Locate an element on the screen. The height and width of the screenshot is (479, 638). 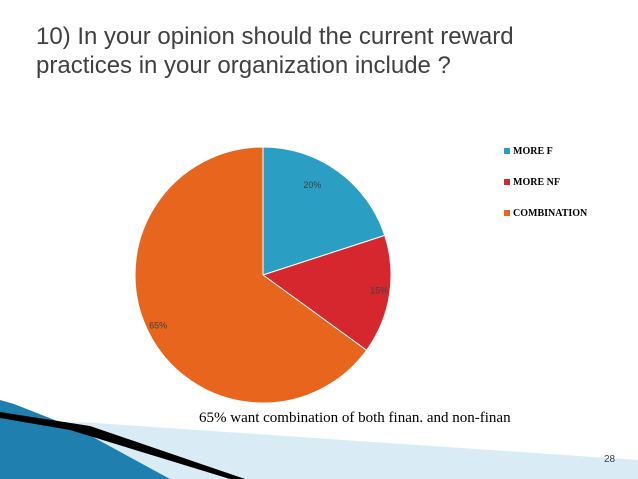
chart-legend: MORE F MORE NF COMBINATION is located at coordinates (546, 182).